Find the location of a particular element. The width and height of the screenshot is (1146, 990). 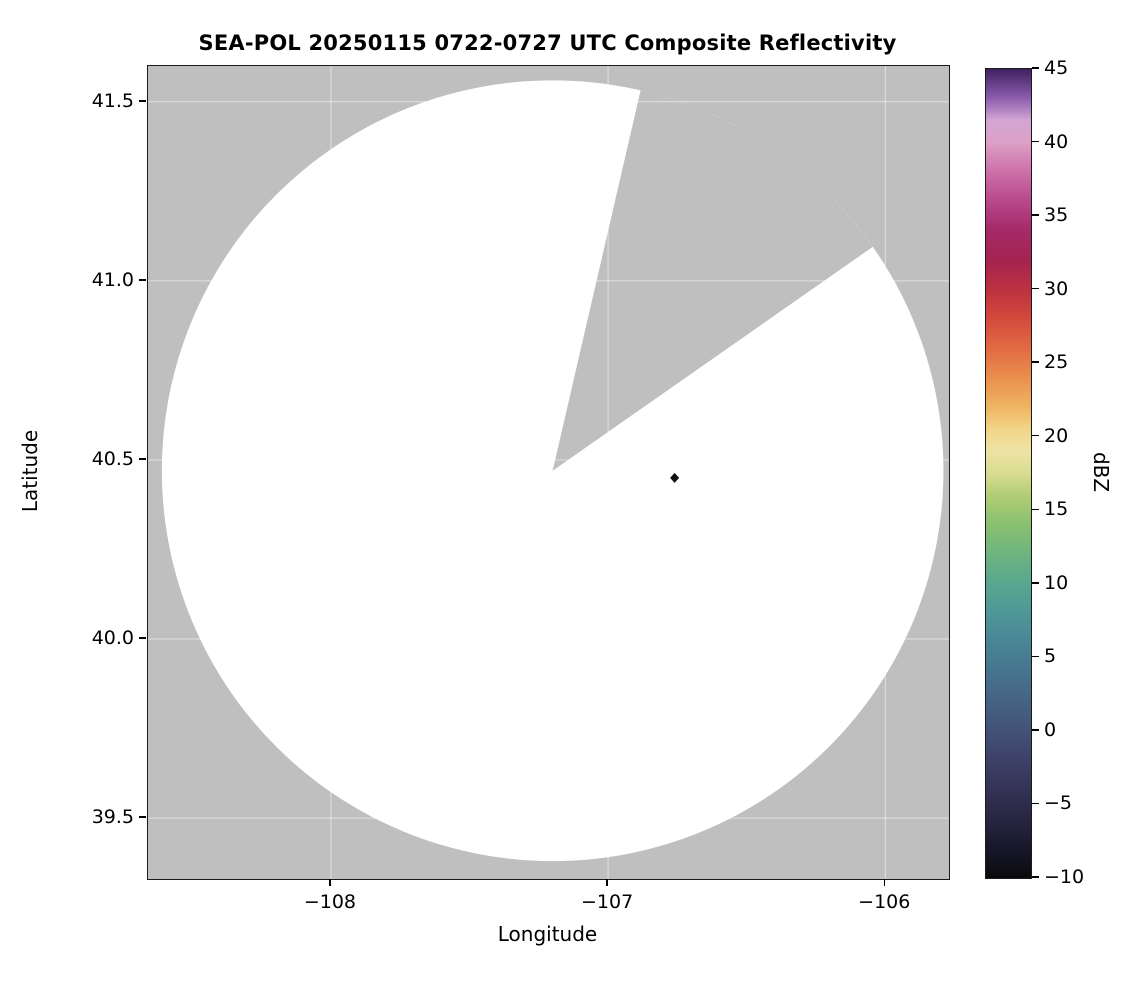

colorbar-tick-label: −10 is located at coordinates (1064, 877).